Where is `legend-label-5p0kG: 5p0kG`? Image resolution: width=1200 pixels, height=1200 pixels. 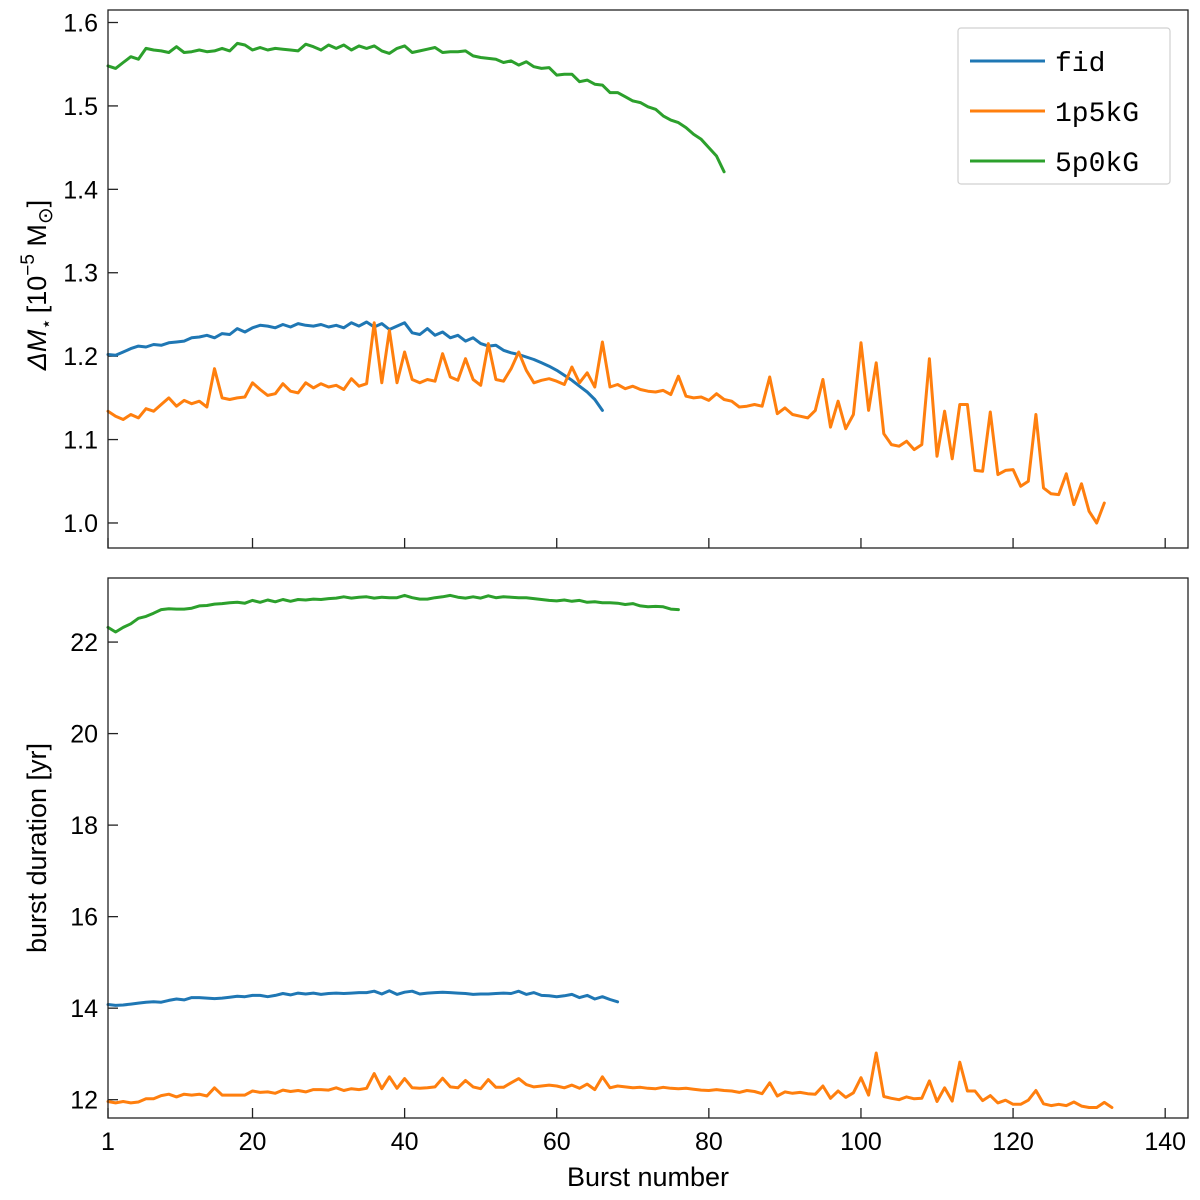
legend-label-5p0kG: 5p0kG is located at coordinates (1097, 164).